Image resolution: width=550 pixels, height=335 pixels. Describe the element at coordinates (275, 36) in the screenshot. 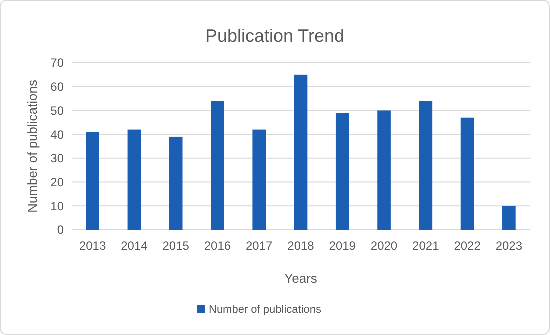

I see `chart-title: Publication Trend` at that location.